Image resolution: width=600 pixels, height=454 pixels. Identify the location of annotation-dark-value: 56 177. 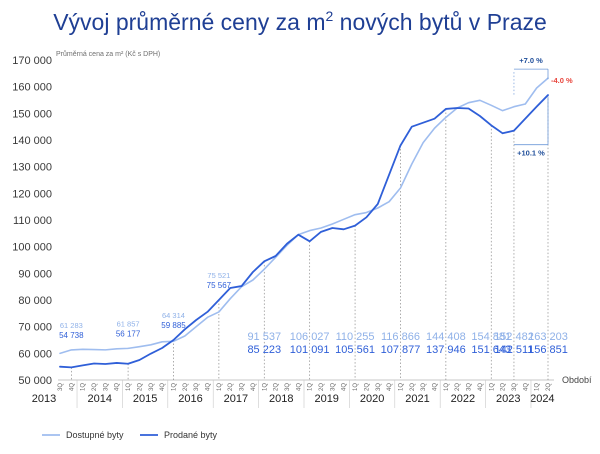
(128, 333).